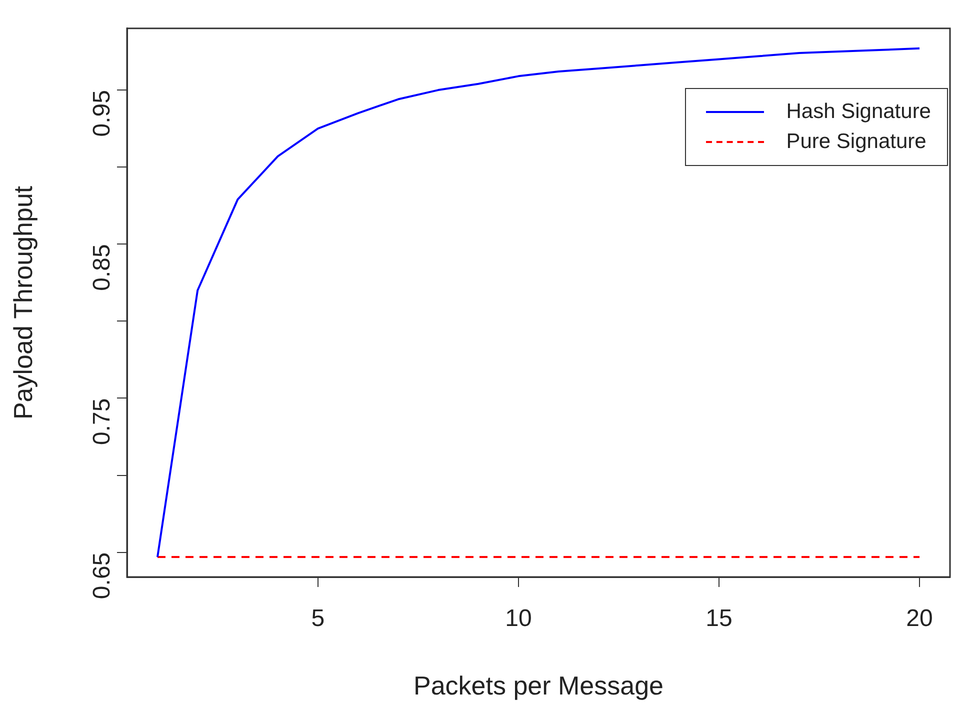 The height and width of the screenshot is (717, 956). Describe the element at coordinates (102, 576) in the screenshot. I see `y-tick-label: 0.65` at that location.